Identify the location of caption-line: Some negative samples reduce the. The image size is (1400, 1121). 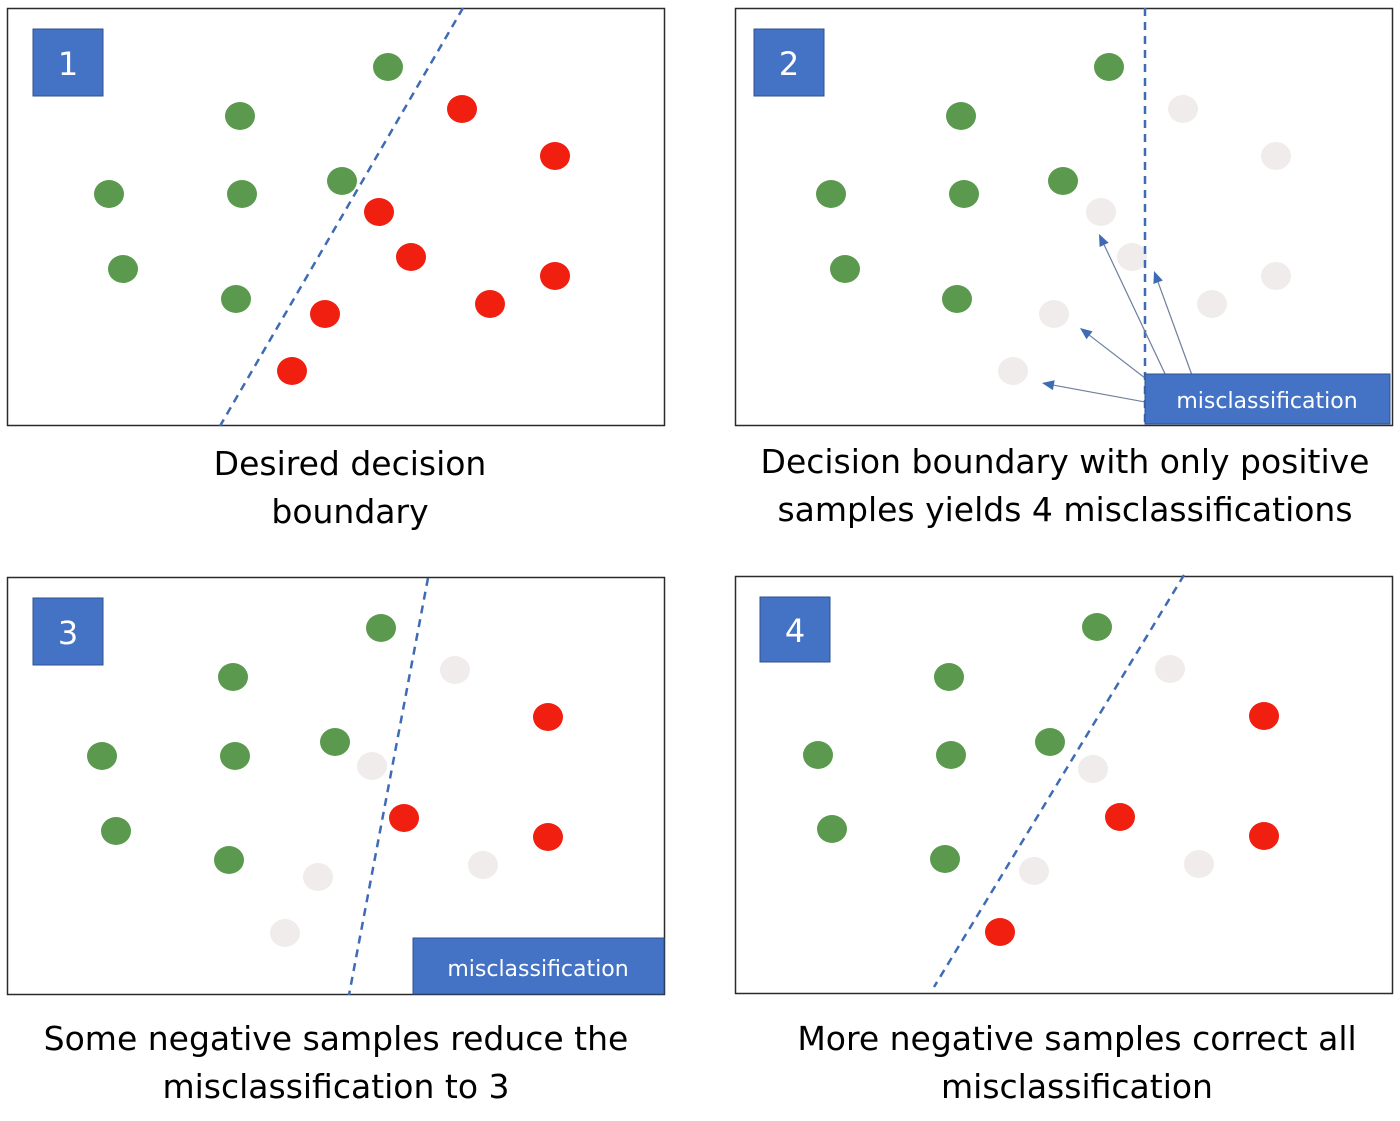
(343, 1039).